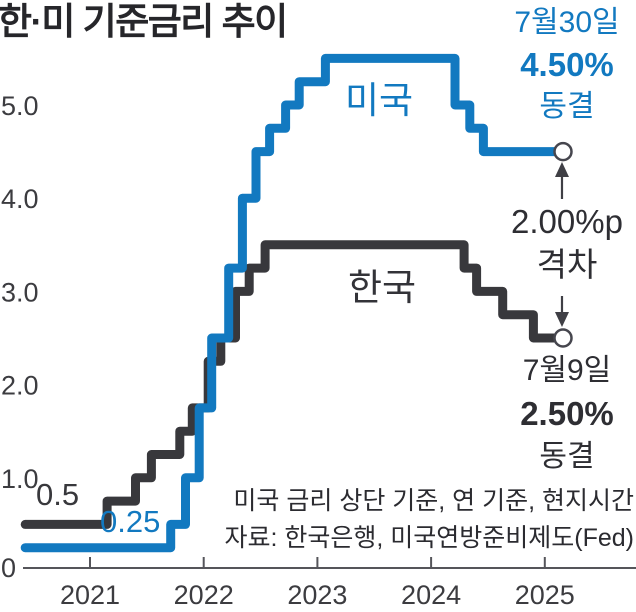 This screenshot has height=612, width=636. What do you see at coordinates (563, 338) in the screenshot?
I see `endpoint-circle-kr` at bounding box center [563, 338].